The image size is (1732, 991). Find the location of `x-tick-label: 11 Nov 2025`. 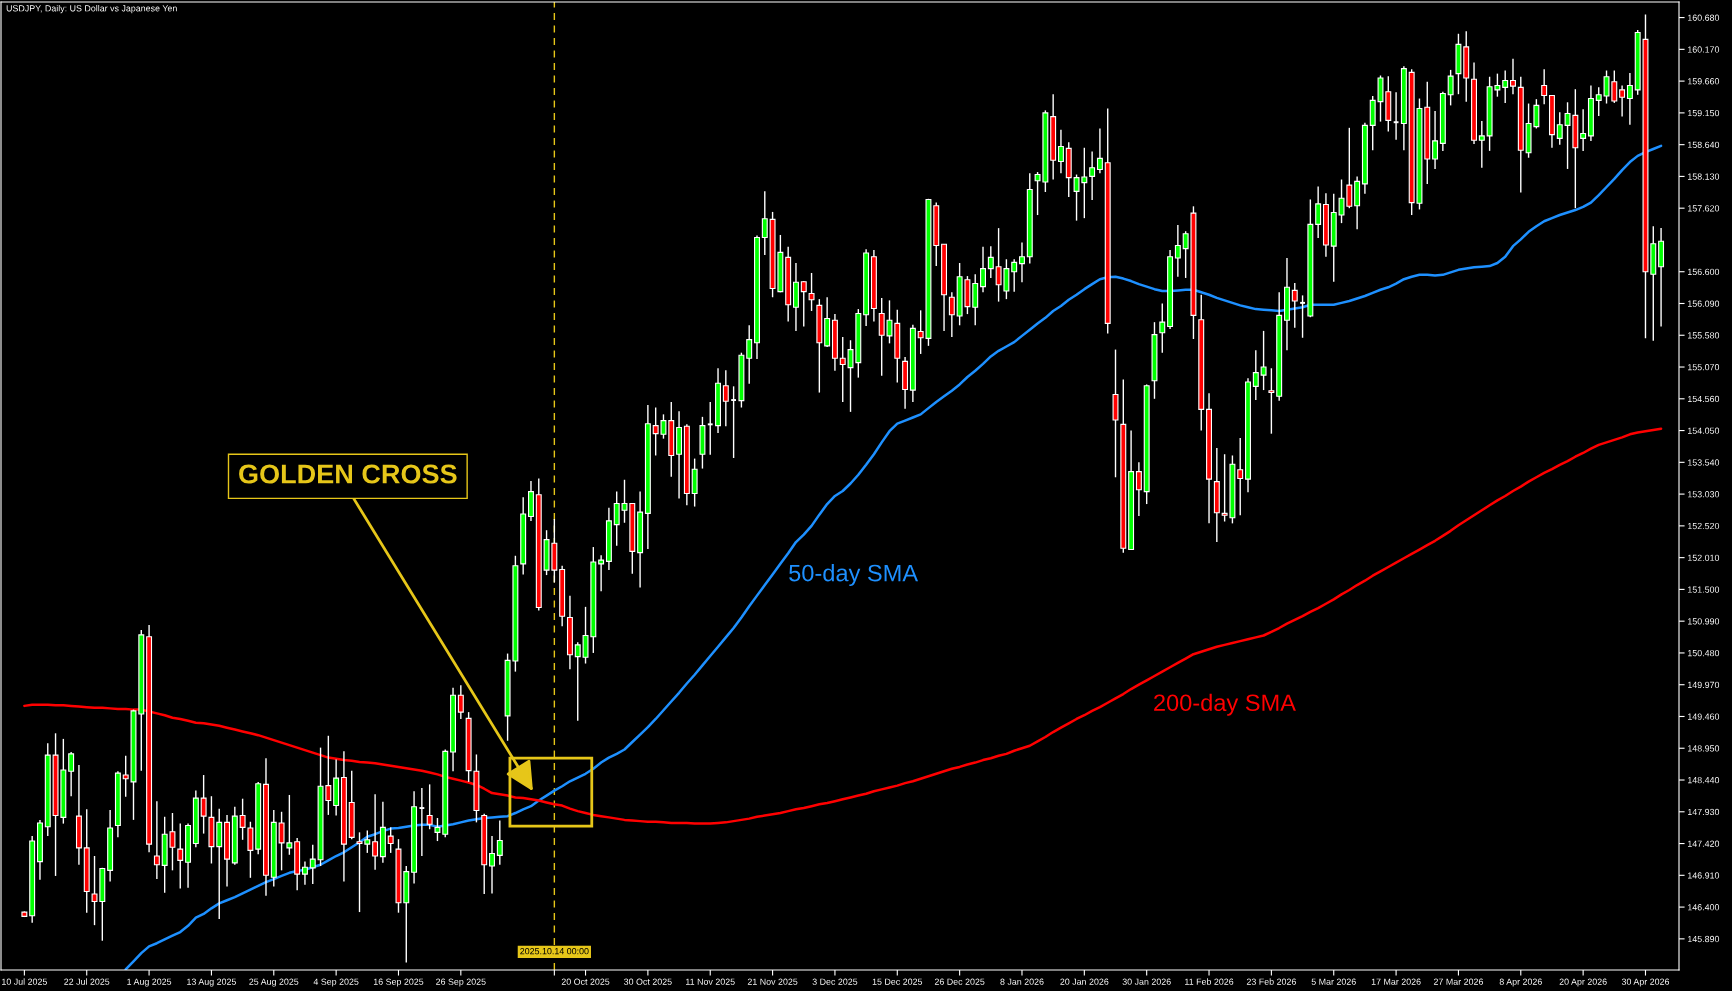

x-tick-label: 11 Nov 2025 is located at coordinates (710, 981).